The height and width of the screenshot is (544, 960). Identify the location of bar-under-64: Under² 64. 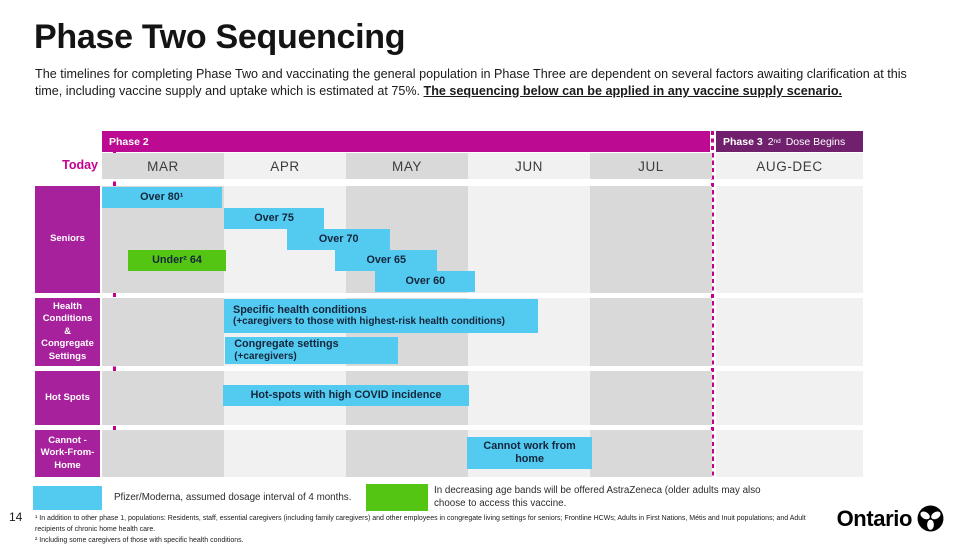
(177, 260).